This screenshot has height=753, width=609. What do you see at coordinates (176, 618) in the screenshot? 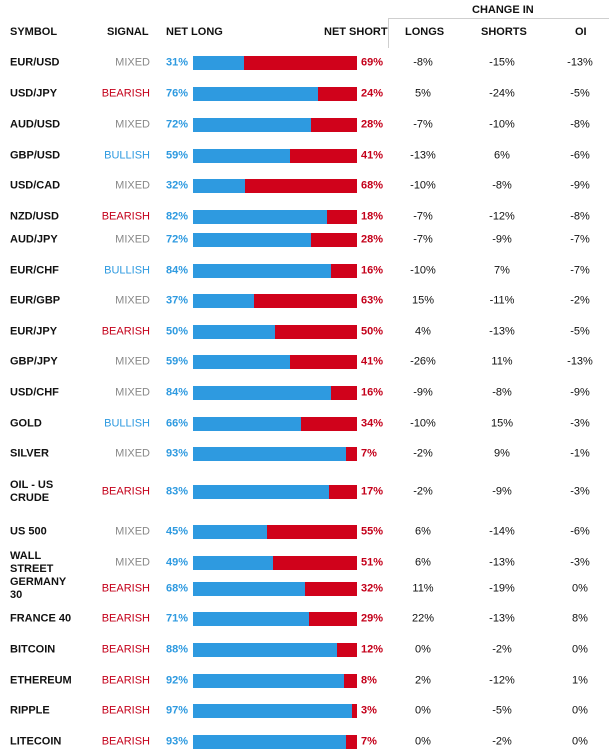
I see `net-long-value: 71%` at bounding box center [176, 618].